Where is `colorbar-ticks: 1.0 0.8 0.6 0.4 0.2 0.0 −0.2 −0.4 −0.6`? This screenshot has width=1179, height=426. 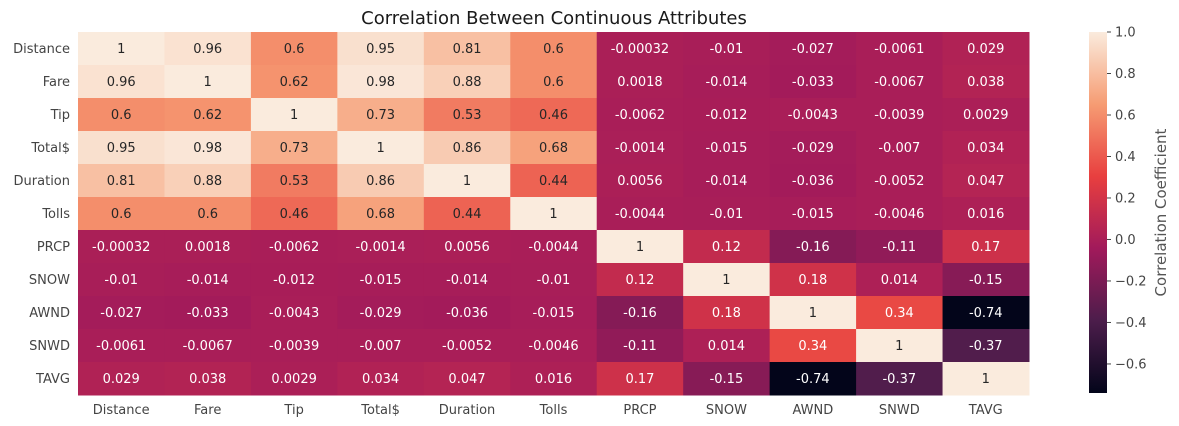 colorbar-ticks: 1.0 0.8 0.6 0.4 0.2 0.0 −0.2 −0.4 −0.6 is located at coordinates (1127, 199).